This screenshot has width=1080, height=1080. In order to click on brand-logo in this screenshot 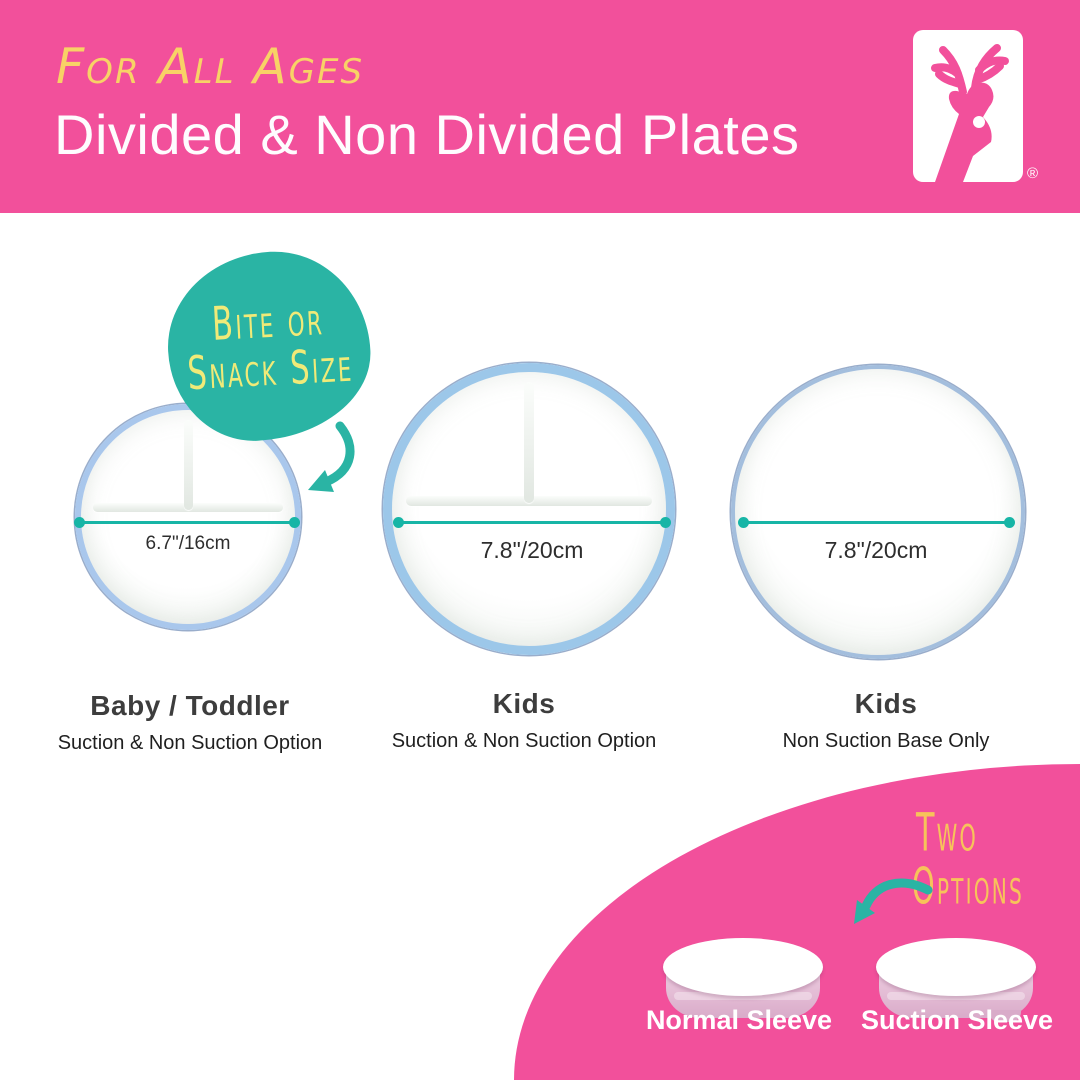, I will do `click(968, 106)`.